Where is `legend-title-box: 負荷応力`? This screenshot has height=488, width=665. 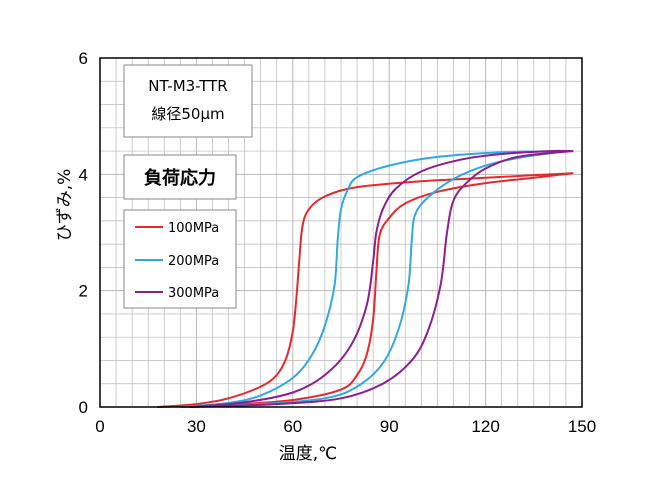
legend-title-box: 負荷応力 is located at coordinates (180, 177).